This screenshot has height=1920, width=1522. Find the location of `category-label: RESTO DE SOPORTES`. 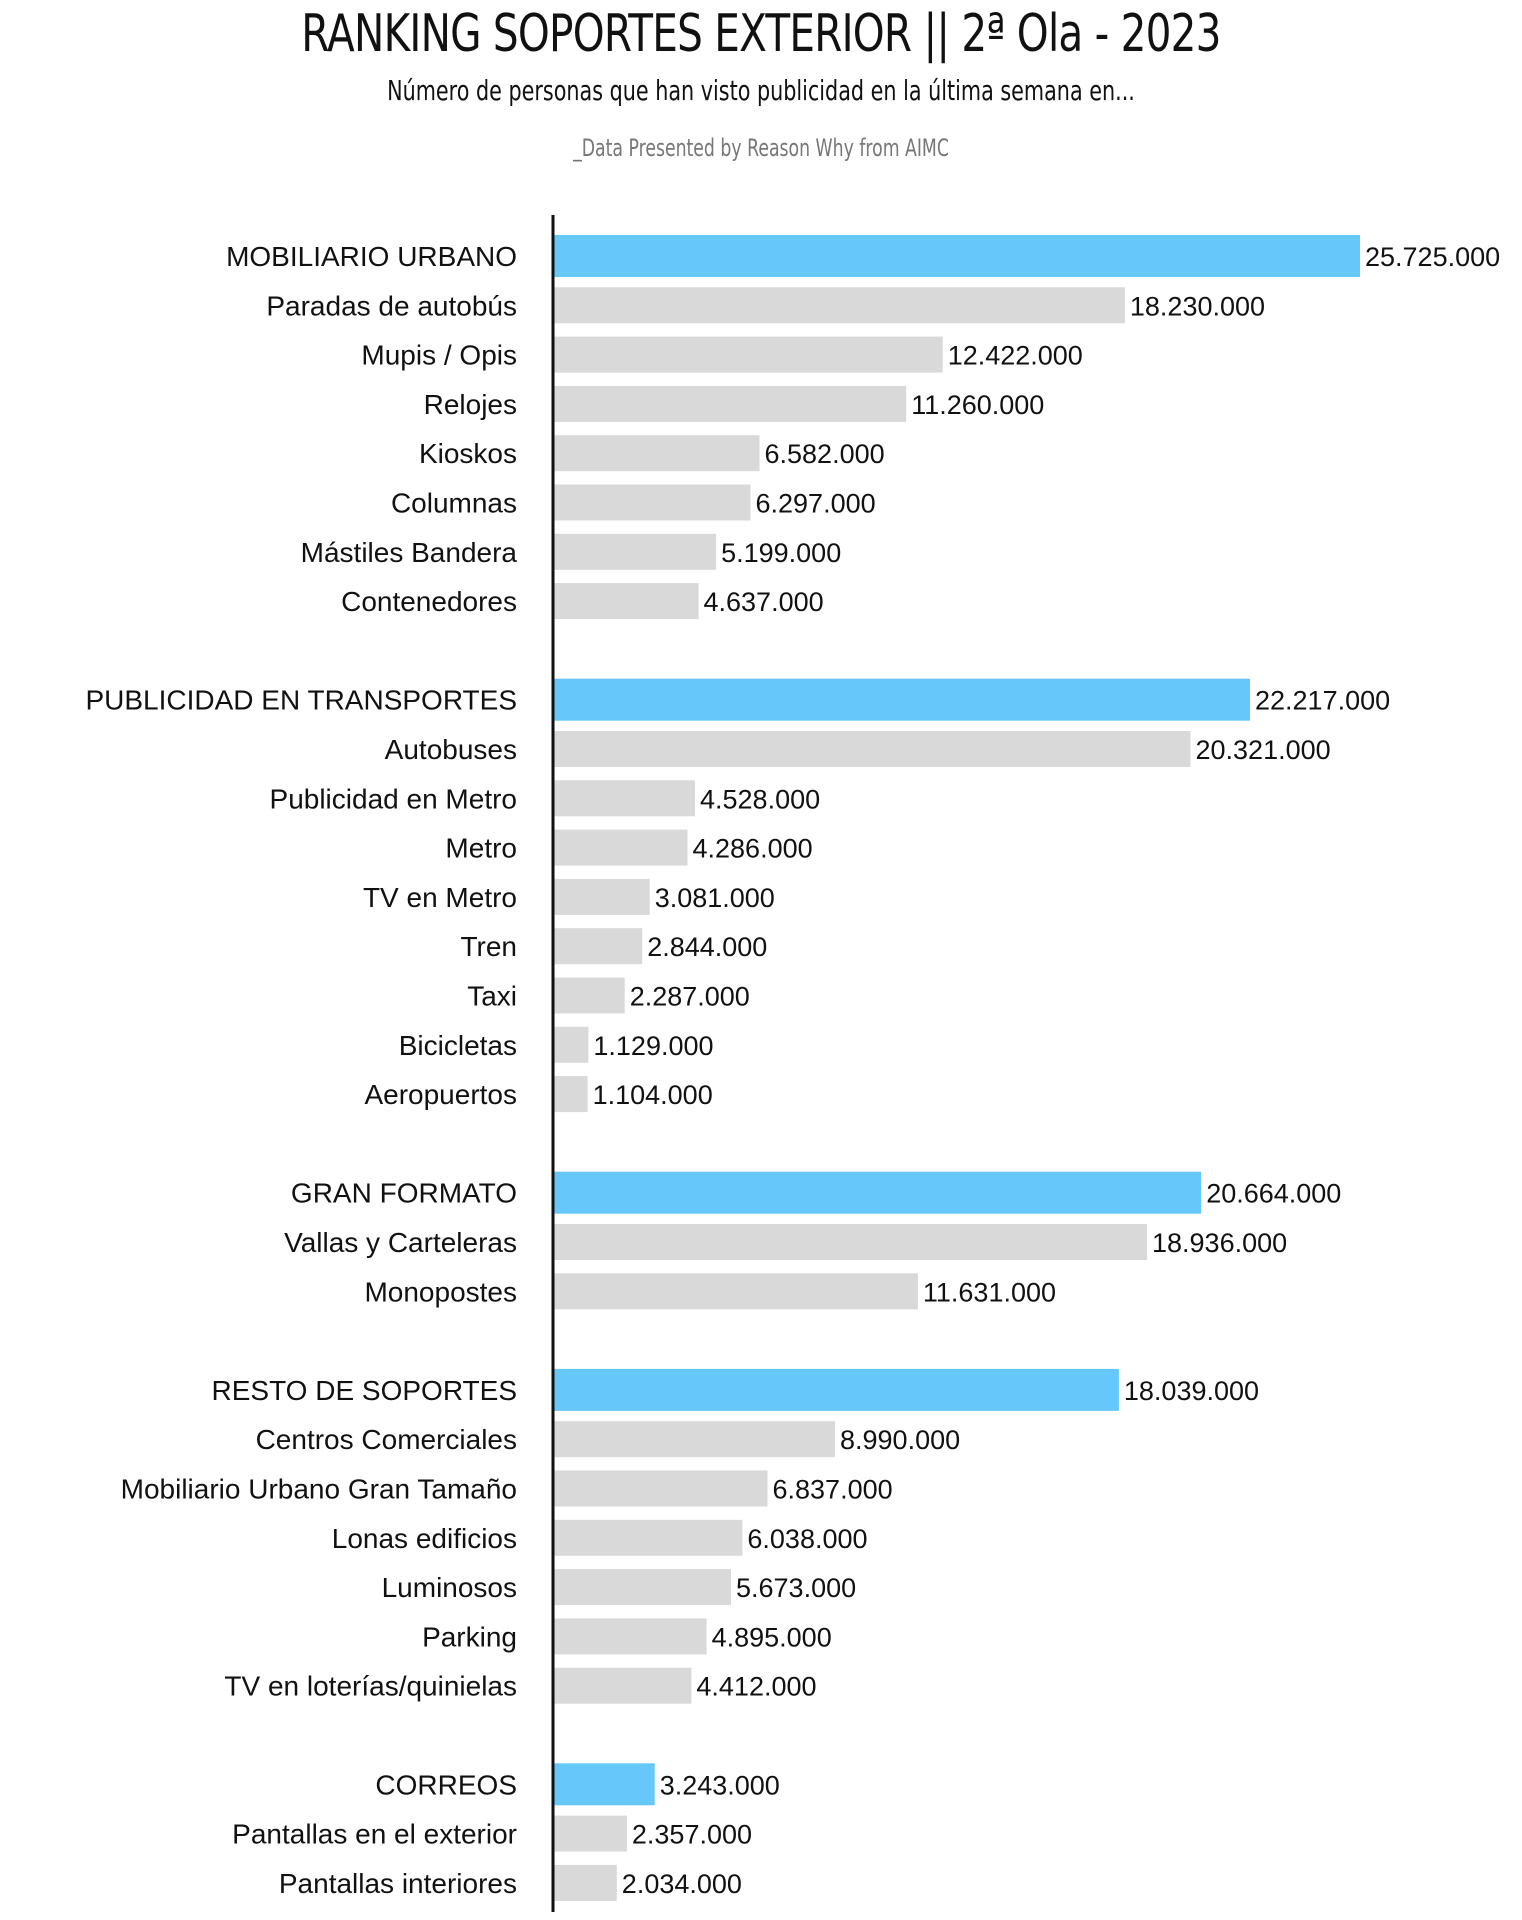

category-label: RESTO DE SOPORTES is located at coordinates (364, 1390).